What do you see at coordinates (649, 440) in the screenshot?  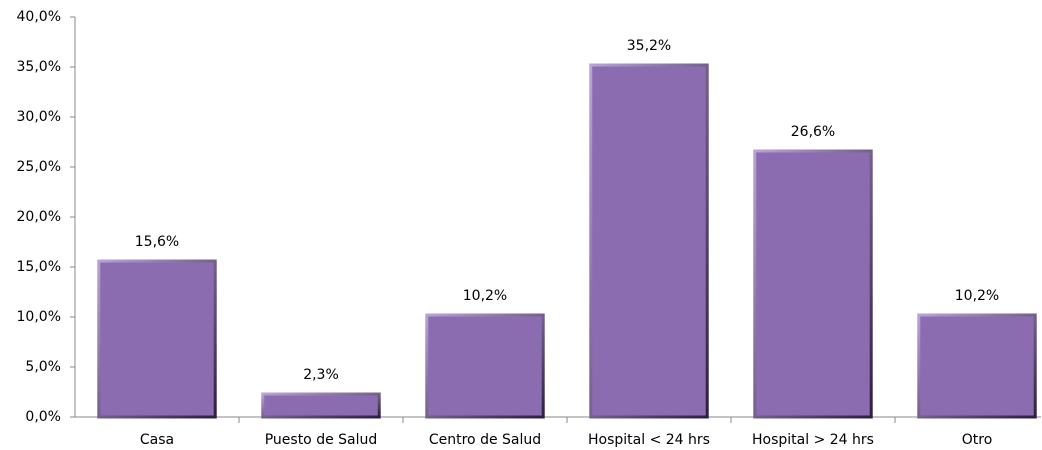 I see `x-tick-label: Hospital < 24 hrs` at bounding box center [649, 440].